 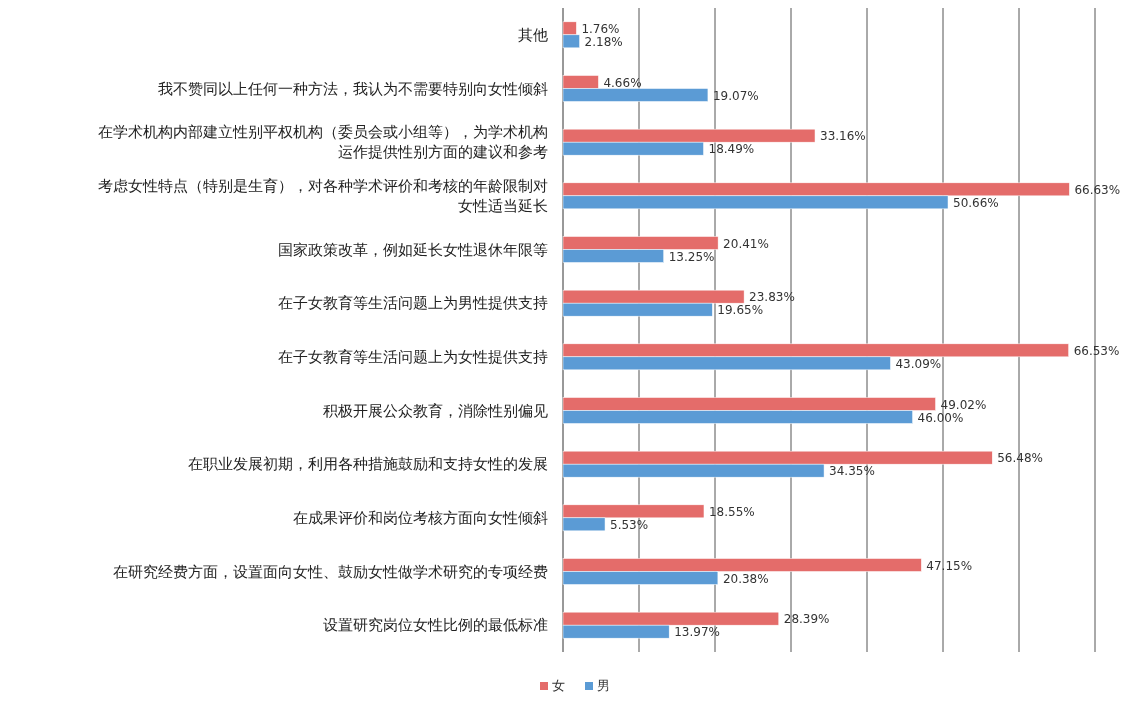 I want to click on data-label: 66.53%, so click(x=1096, y=350).